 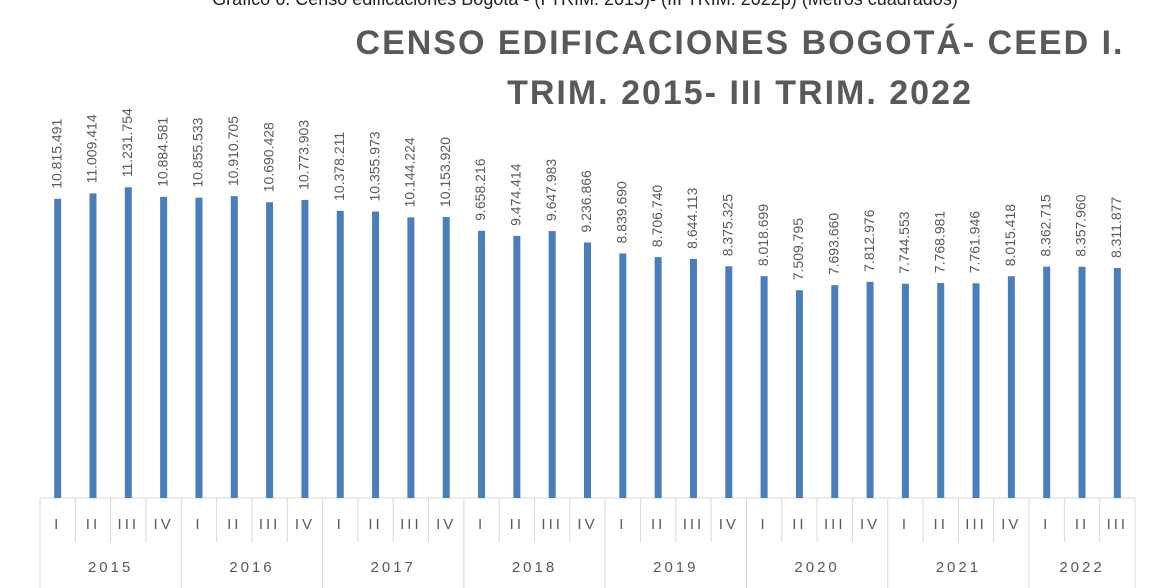 What do you see at coordinates (904, 242) in the screenshot?
I see `data-label: 7.744.553` at bounding box center [904, 242].